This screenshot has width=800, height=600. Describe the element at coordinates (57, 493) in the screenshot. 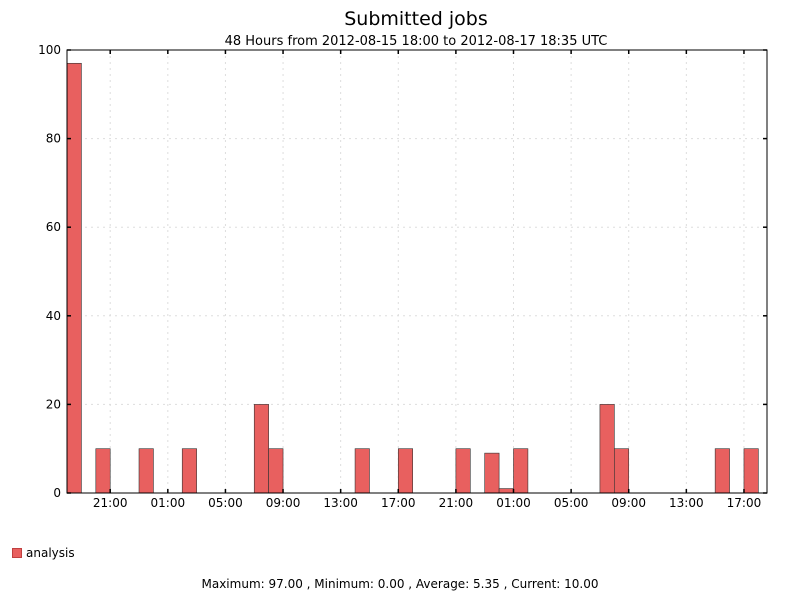

I see `y-tick-label: 0` at that location.